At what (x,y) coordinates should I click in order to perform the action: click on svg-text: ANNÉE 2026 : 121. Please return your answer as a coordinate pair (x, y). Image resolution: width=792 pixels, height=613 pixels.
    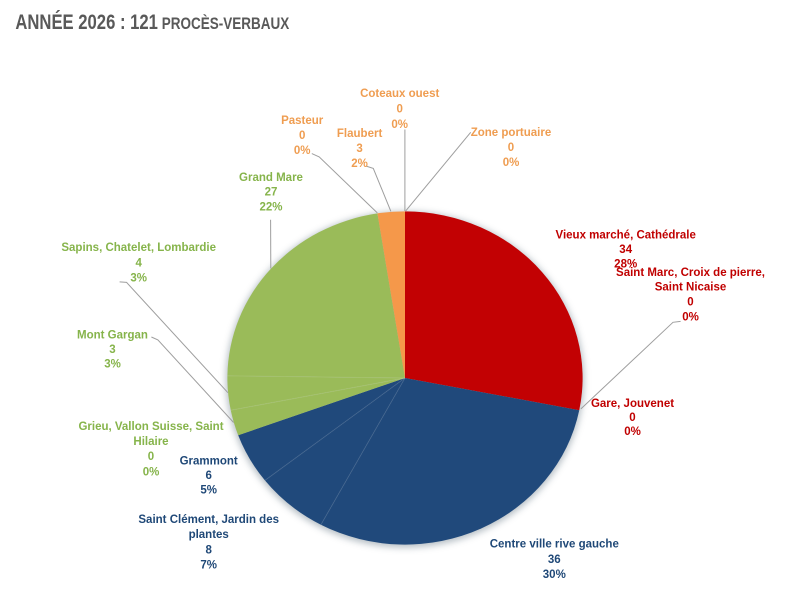
    Looking at the image, I should click on (86, 22).